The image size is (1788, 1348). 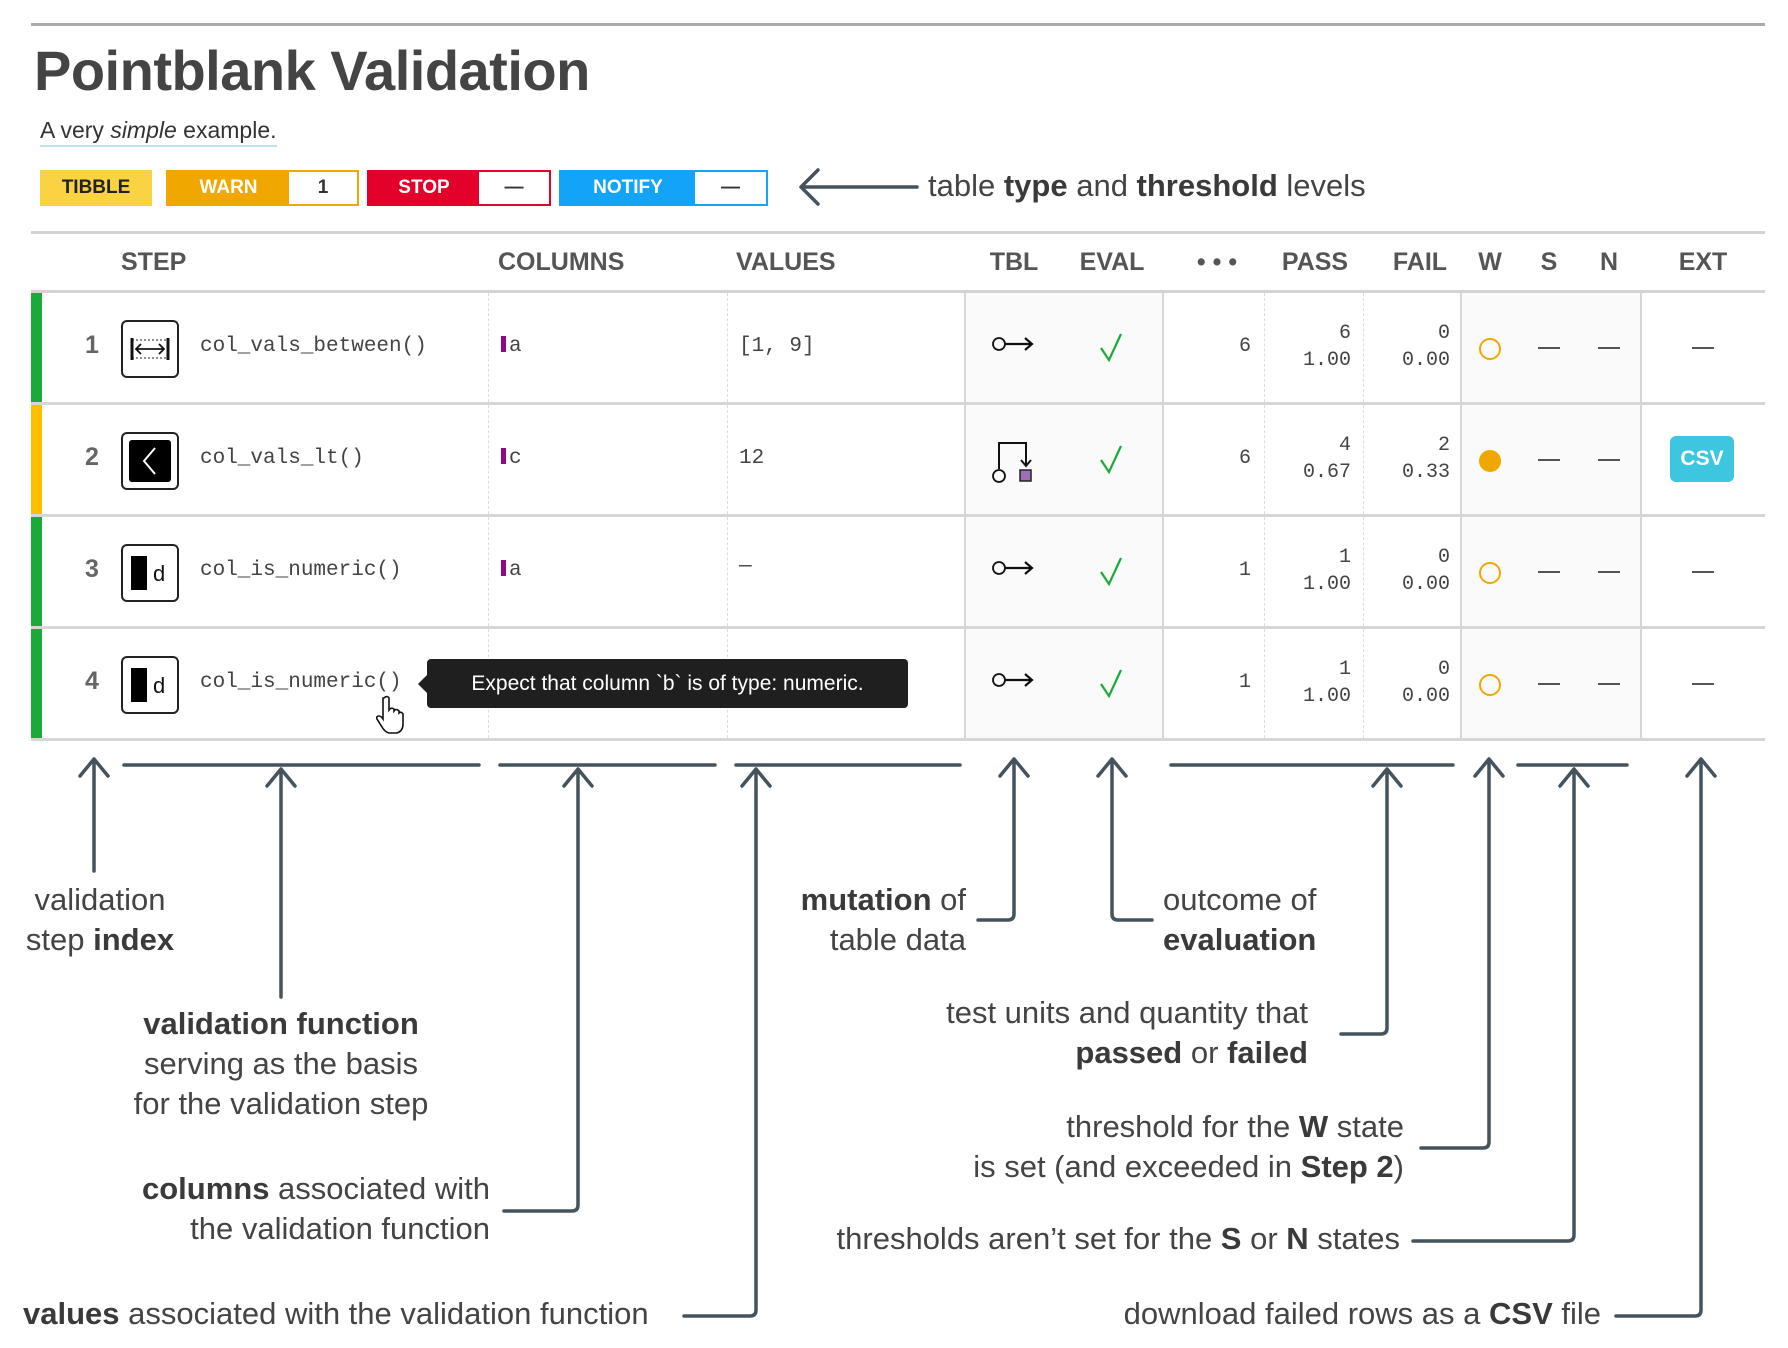 I want to click on column-header-s: S, so click(x=1549, y=262).